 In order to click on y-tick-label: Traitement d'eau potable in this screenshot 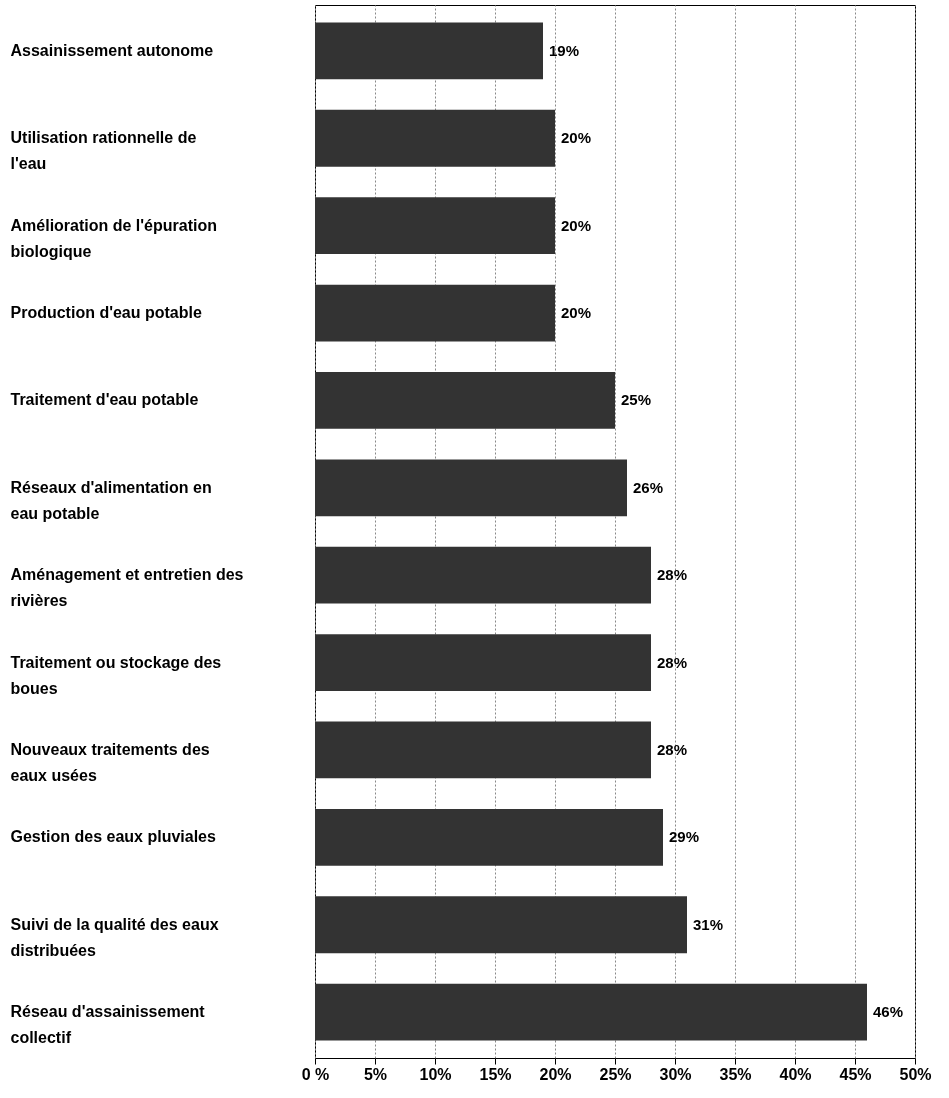, I will do `click(104, 400)`.